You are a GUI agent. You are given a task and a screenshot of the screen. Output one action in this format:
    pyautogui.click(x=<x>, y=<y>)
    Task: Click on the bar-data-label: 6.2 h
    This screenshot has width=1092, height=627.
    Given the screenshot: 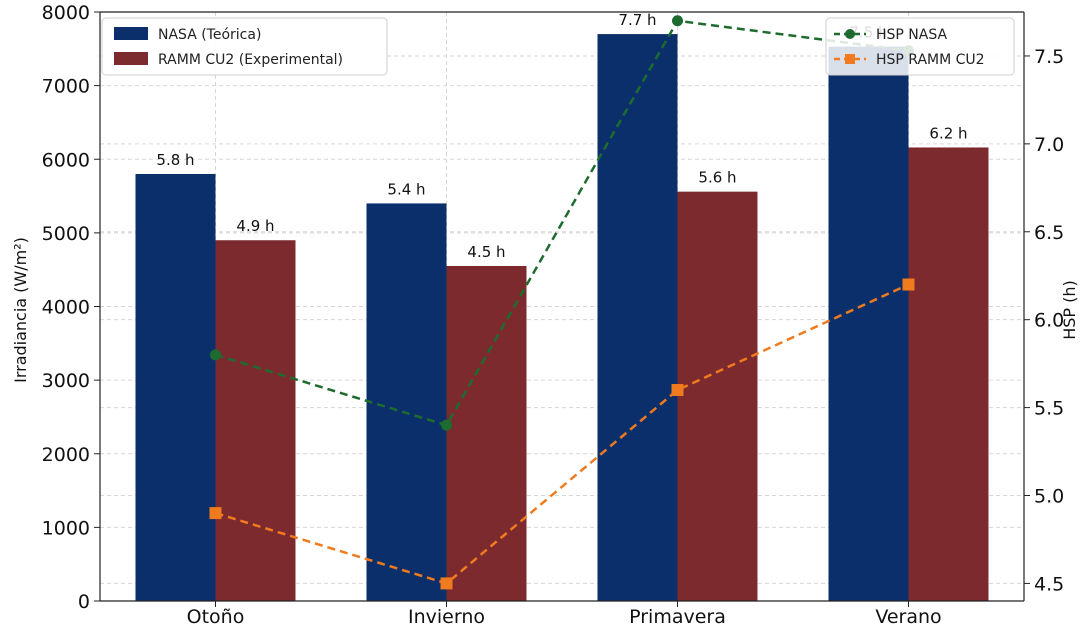 What is the action you would take?
    pyautogui.click(x=948, y=133)
    